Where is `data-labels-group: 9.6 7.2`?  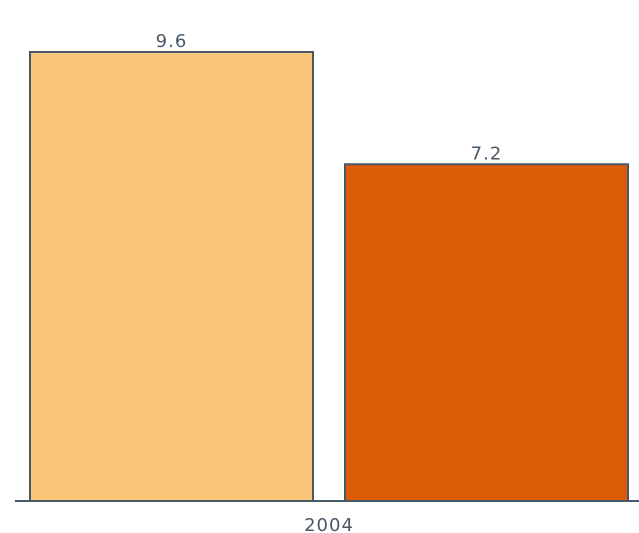
data-labels-group: 9.6 7.2 is located at coordinates (329, 97).